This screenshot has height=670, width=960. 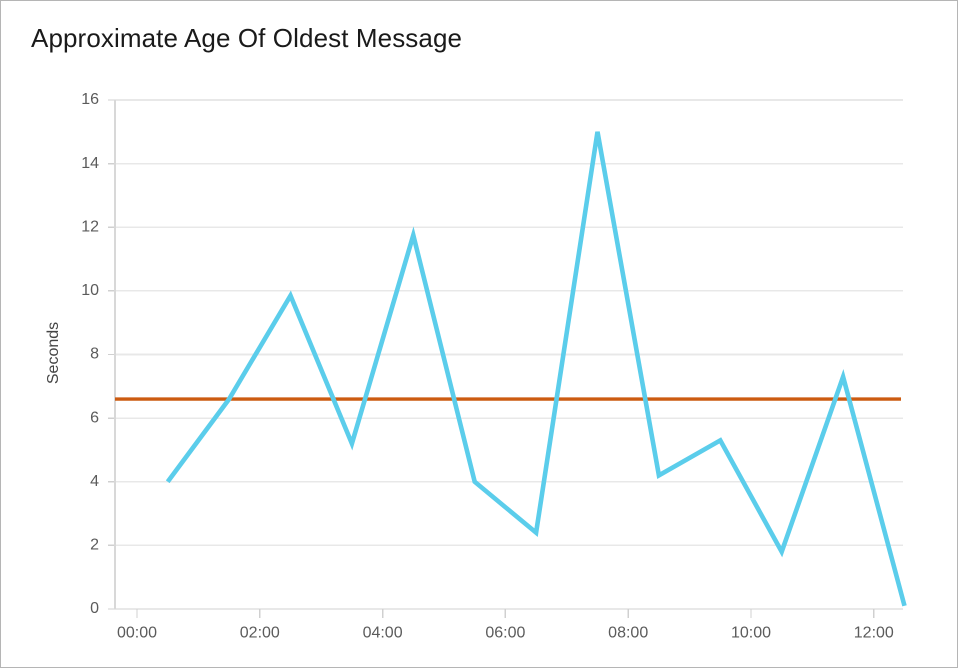 I want to click on y-axis-tick-labels: 0 2 4 6 8 10 12 14 16, so click(x=90, y=354).